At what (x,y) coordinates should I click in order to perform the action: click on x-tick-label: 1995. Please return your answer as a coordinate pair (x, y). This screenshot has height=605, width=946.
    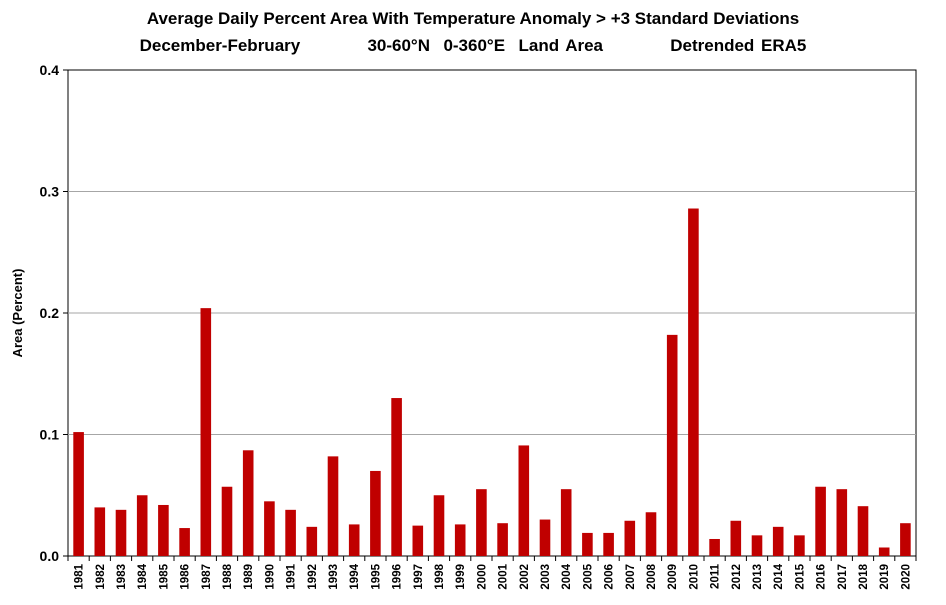
    Looking at the image, I should click on (376, 576).